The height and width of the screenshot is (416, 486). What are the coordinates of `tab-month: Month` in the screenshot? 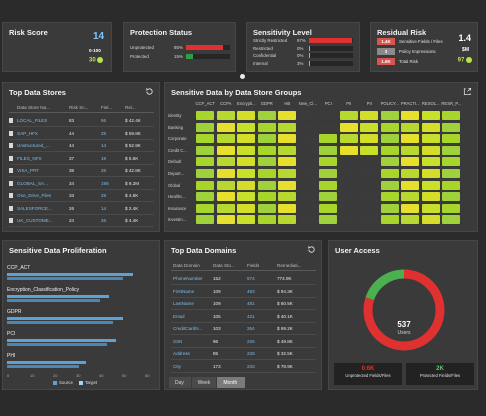 It's located at (231, 382).